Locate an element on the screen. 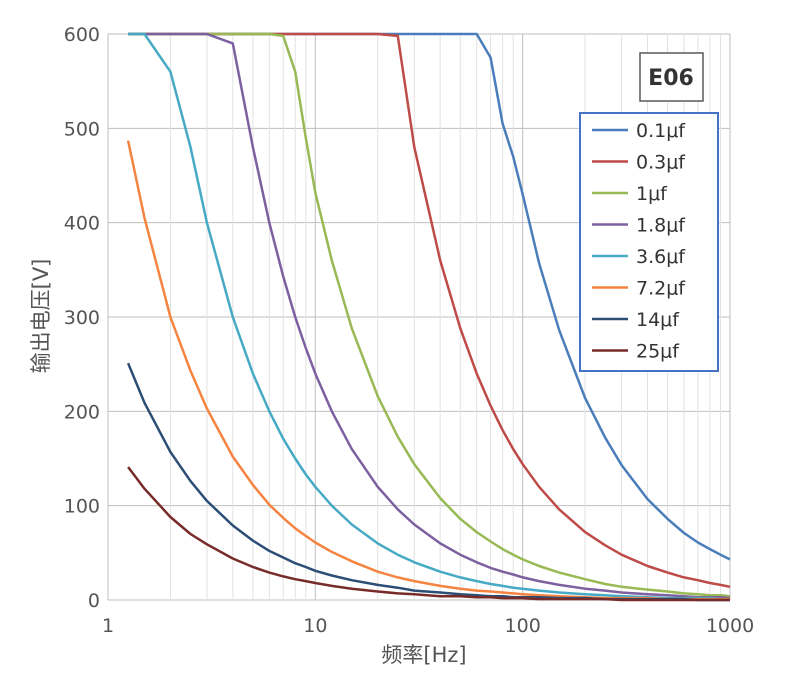  legend-label: 25μf is located at coordinates (658, 352).